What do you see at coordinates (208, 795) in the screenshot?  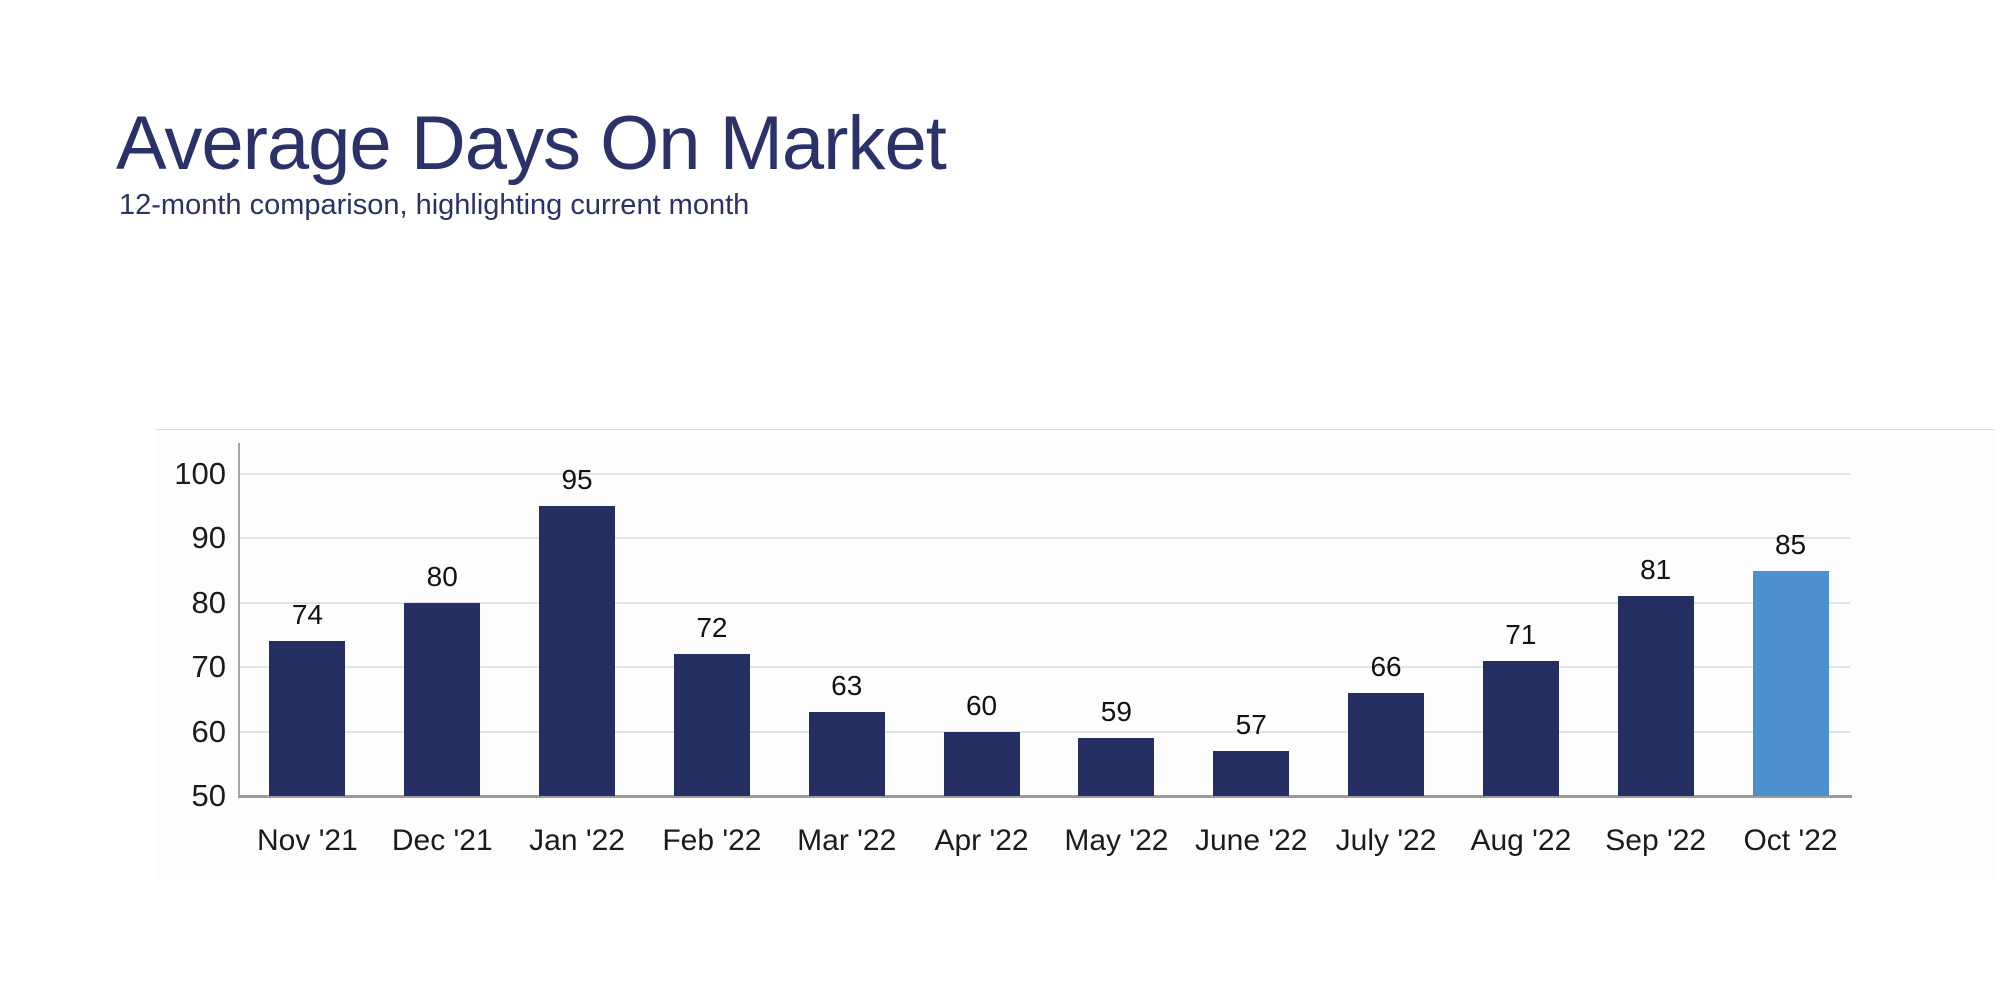 I see `y-tick-label-50: 50` at bounding box center [208, 795].